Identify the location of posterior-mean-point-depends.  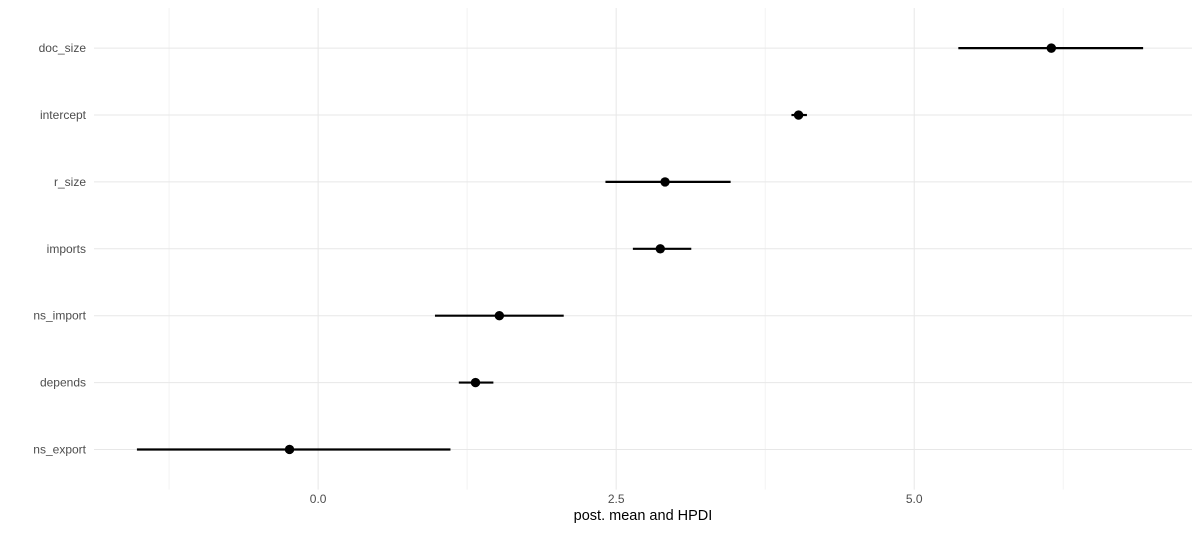
(475, 382).